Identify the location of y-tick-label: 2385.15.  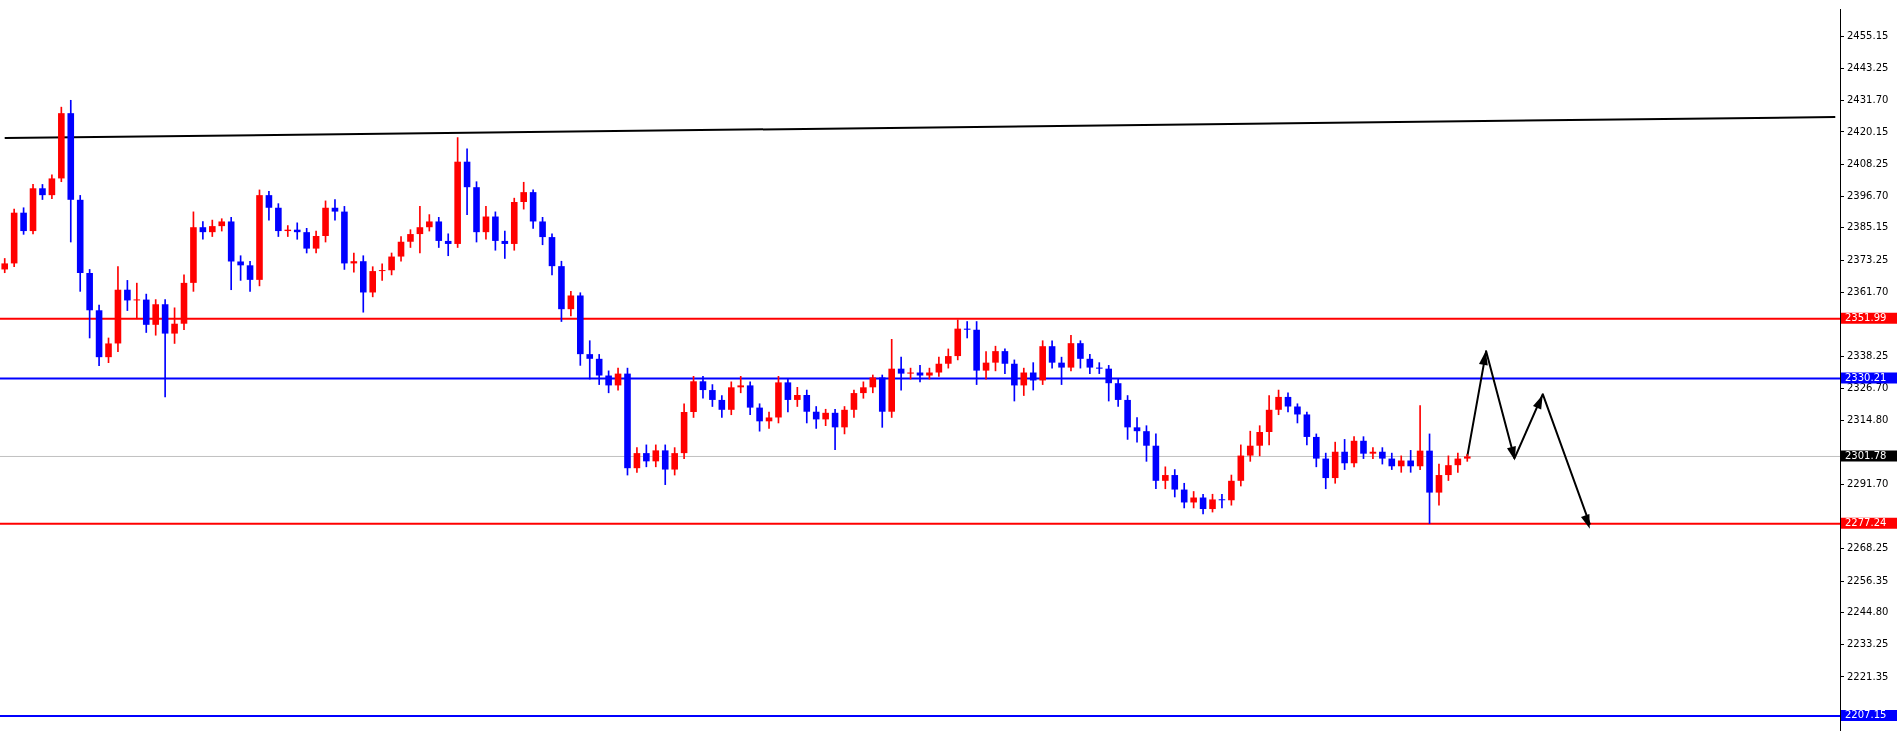
(1868, 227).